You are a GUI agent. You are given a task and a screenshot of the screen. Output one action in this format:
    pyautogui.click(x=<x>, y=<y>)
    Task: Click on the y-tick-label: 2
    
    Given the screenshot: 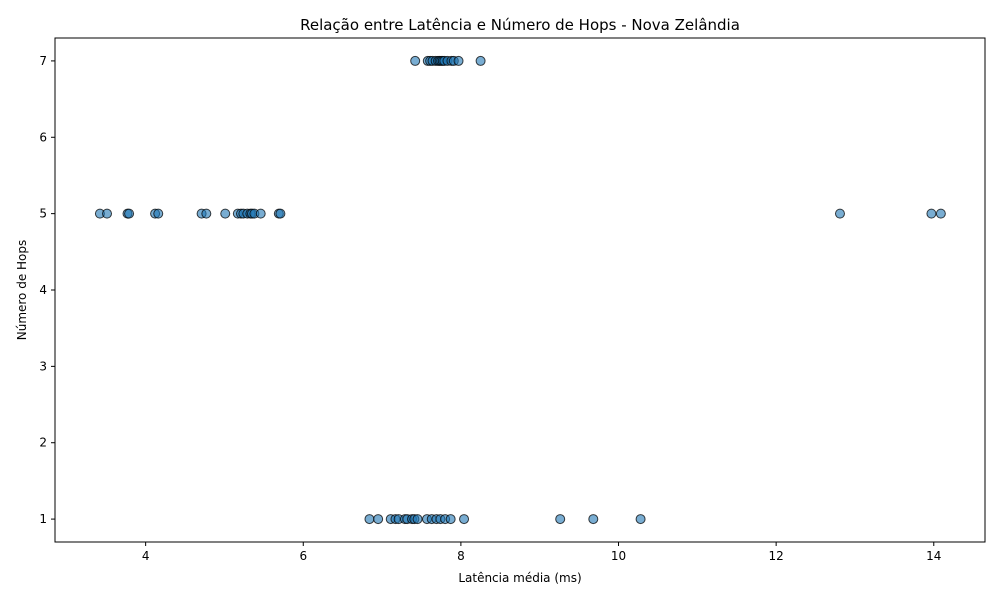 What is the action you would take?
    pyautogui.click(x=43, y=443)
    